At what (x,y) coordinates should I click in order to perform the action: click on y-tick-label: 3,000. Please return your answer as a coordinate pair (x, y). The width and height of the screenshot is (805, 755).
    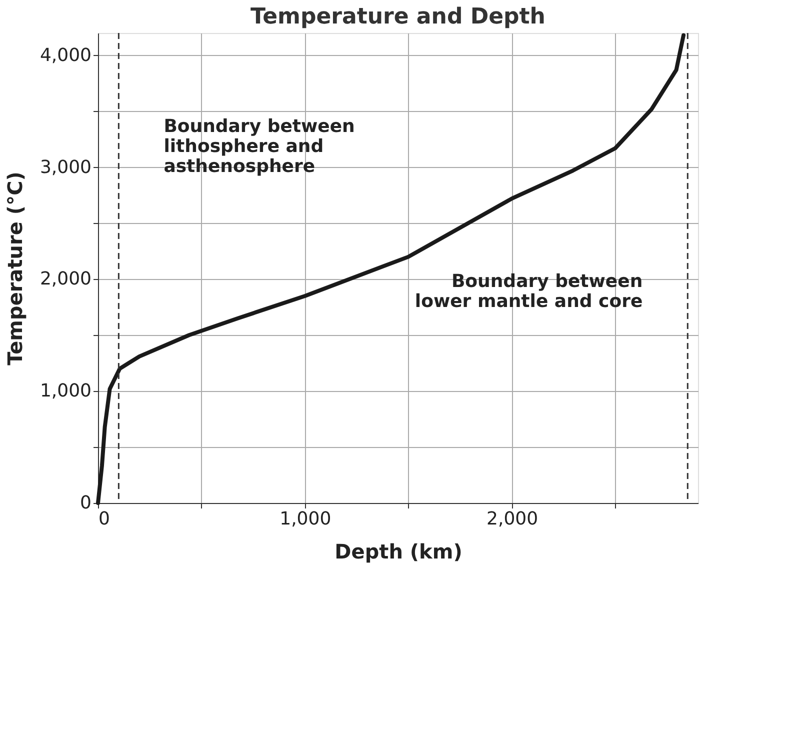
    Looking at the image, I should click on (66, 167).